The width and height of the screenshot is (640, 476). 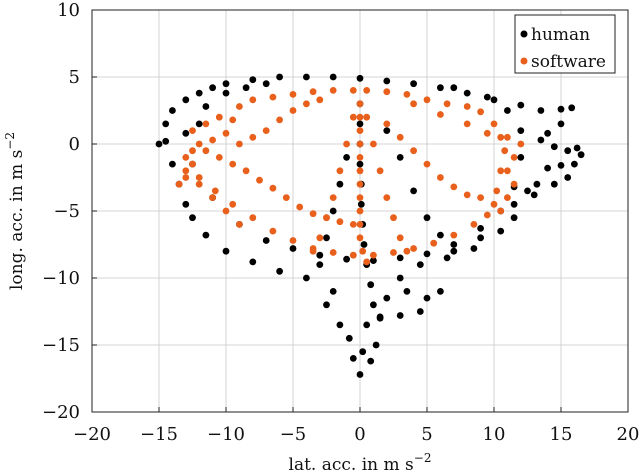 I want to click on x-tick-labels: −20 −15 −10 −5 0 5 10 15 20, so click(x=356, y=434).